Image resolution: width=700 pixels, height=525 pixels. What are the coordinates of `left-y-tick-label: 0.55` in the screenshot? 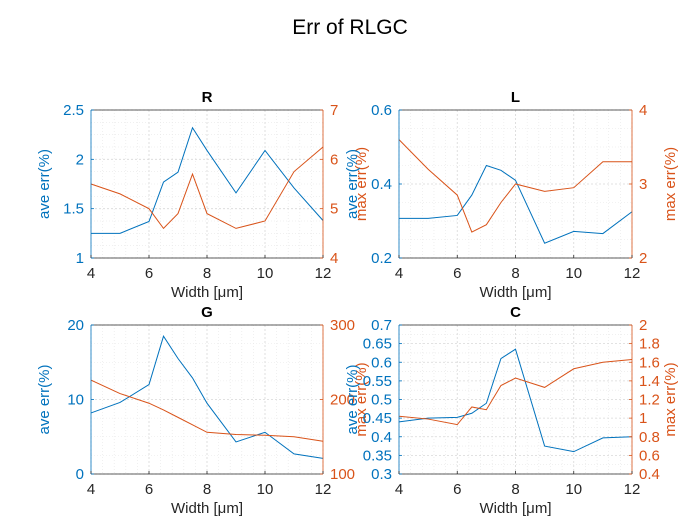 It's located at (377, 381).